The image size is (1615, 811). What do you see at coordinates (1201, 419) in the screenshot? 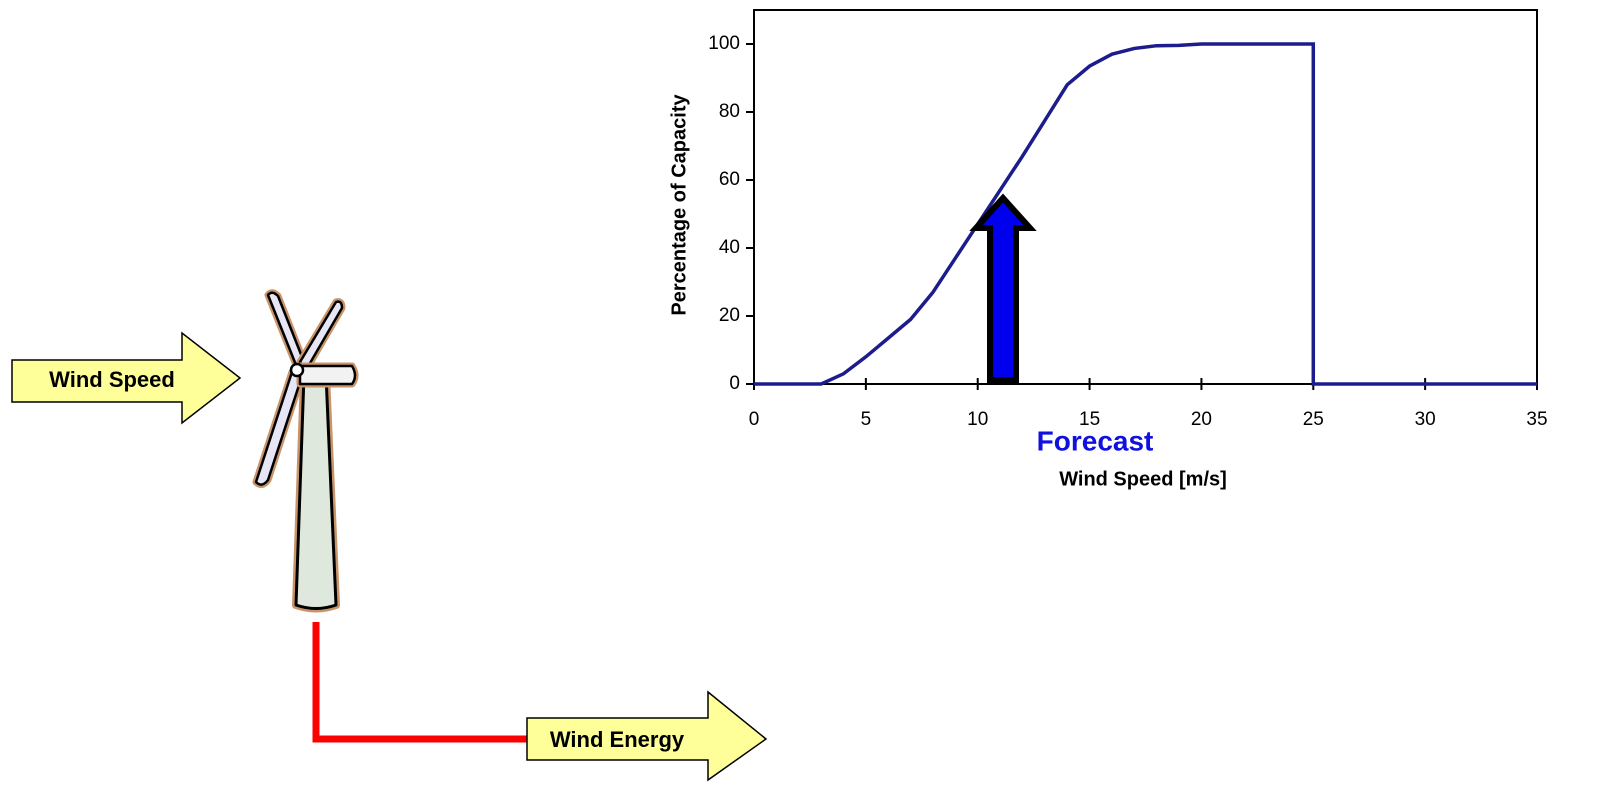
I see `x-tick-label: 20` at bounding box center [1201, 419].